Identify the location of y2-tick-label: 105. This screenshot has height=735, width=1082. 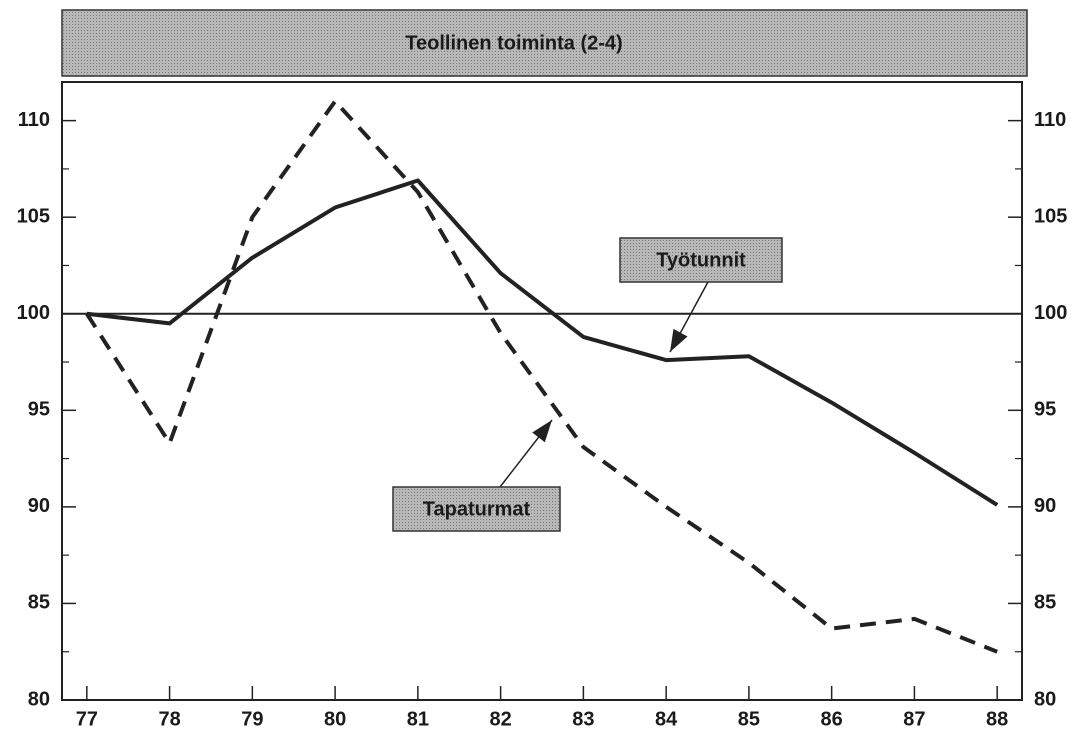
(1050, 216).